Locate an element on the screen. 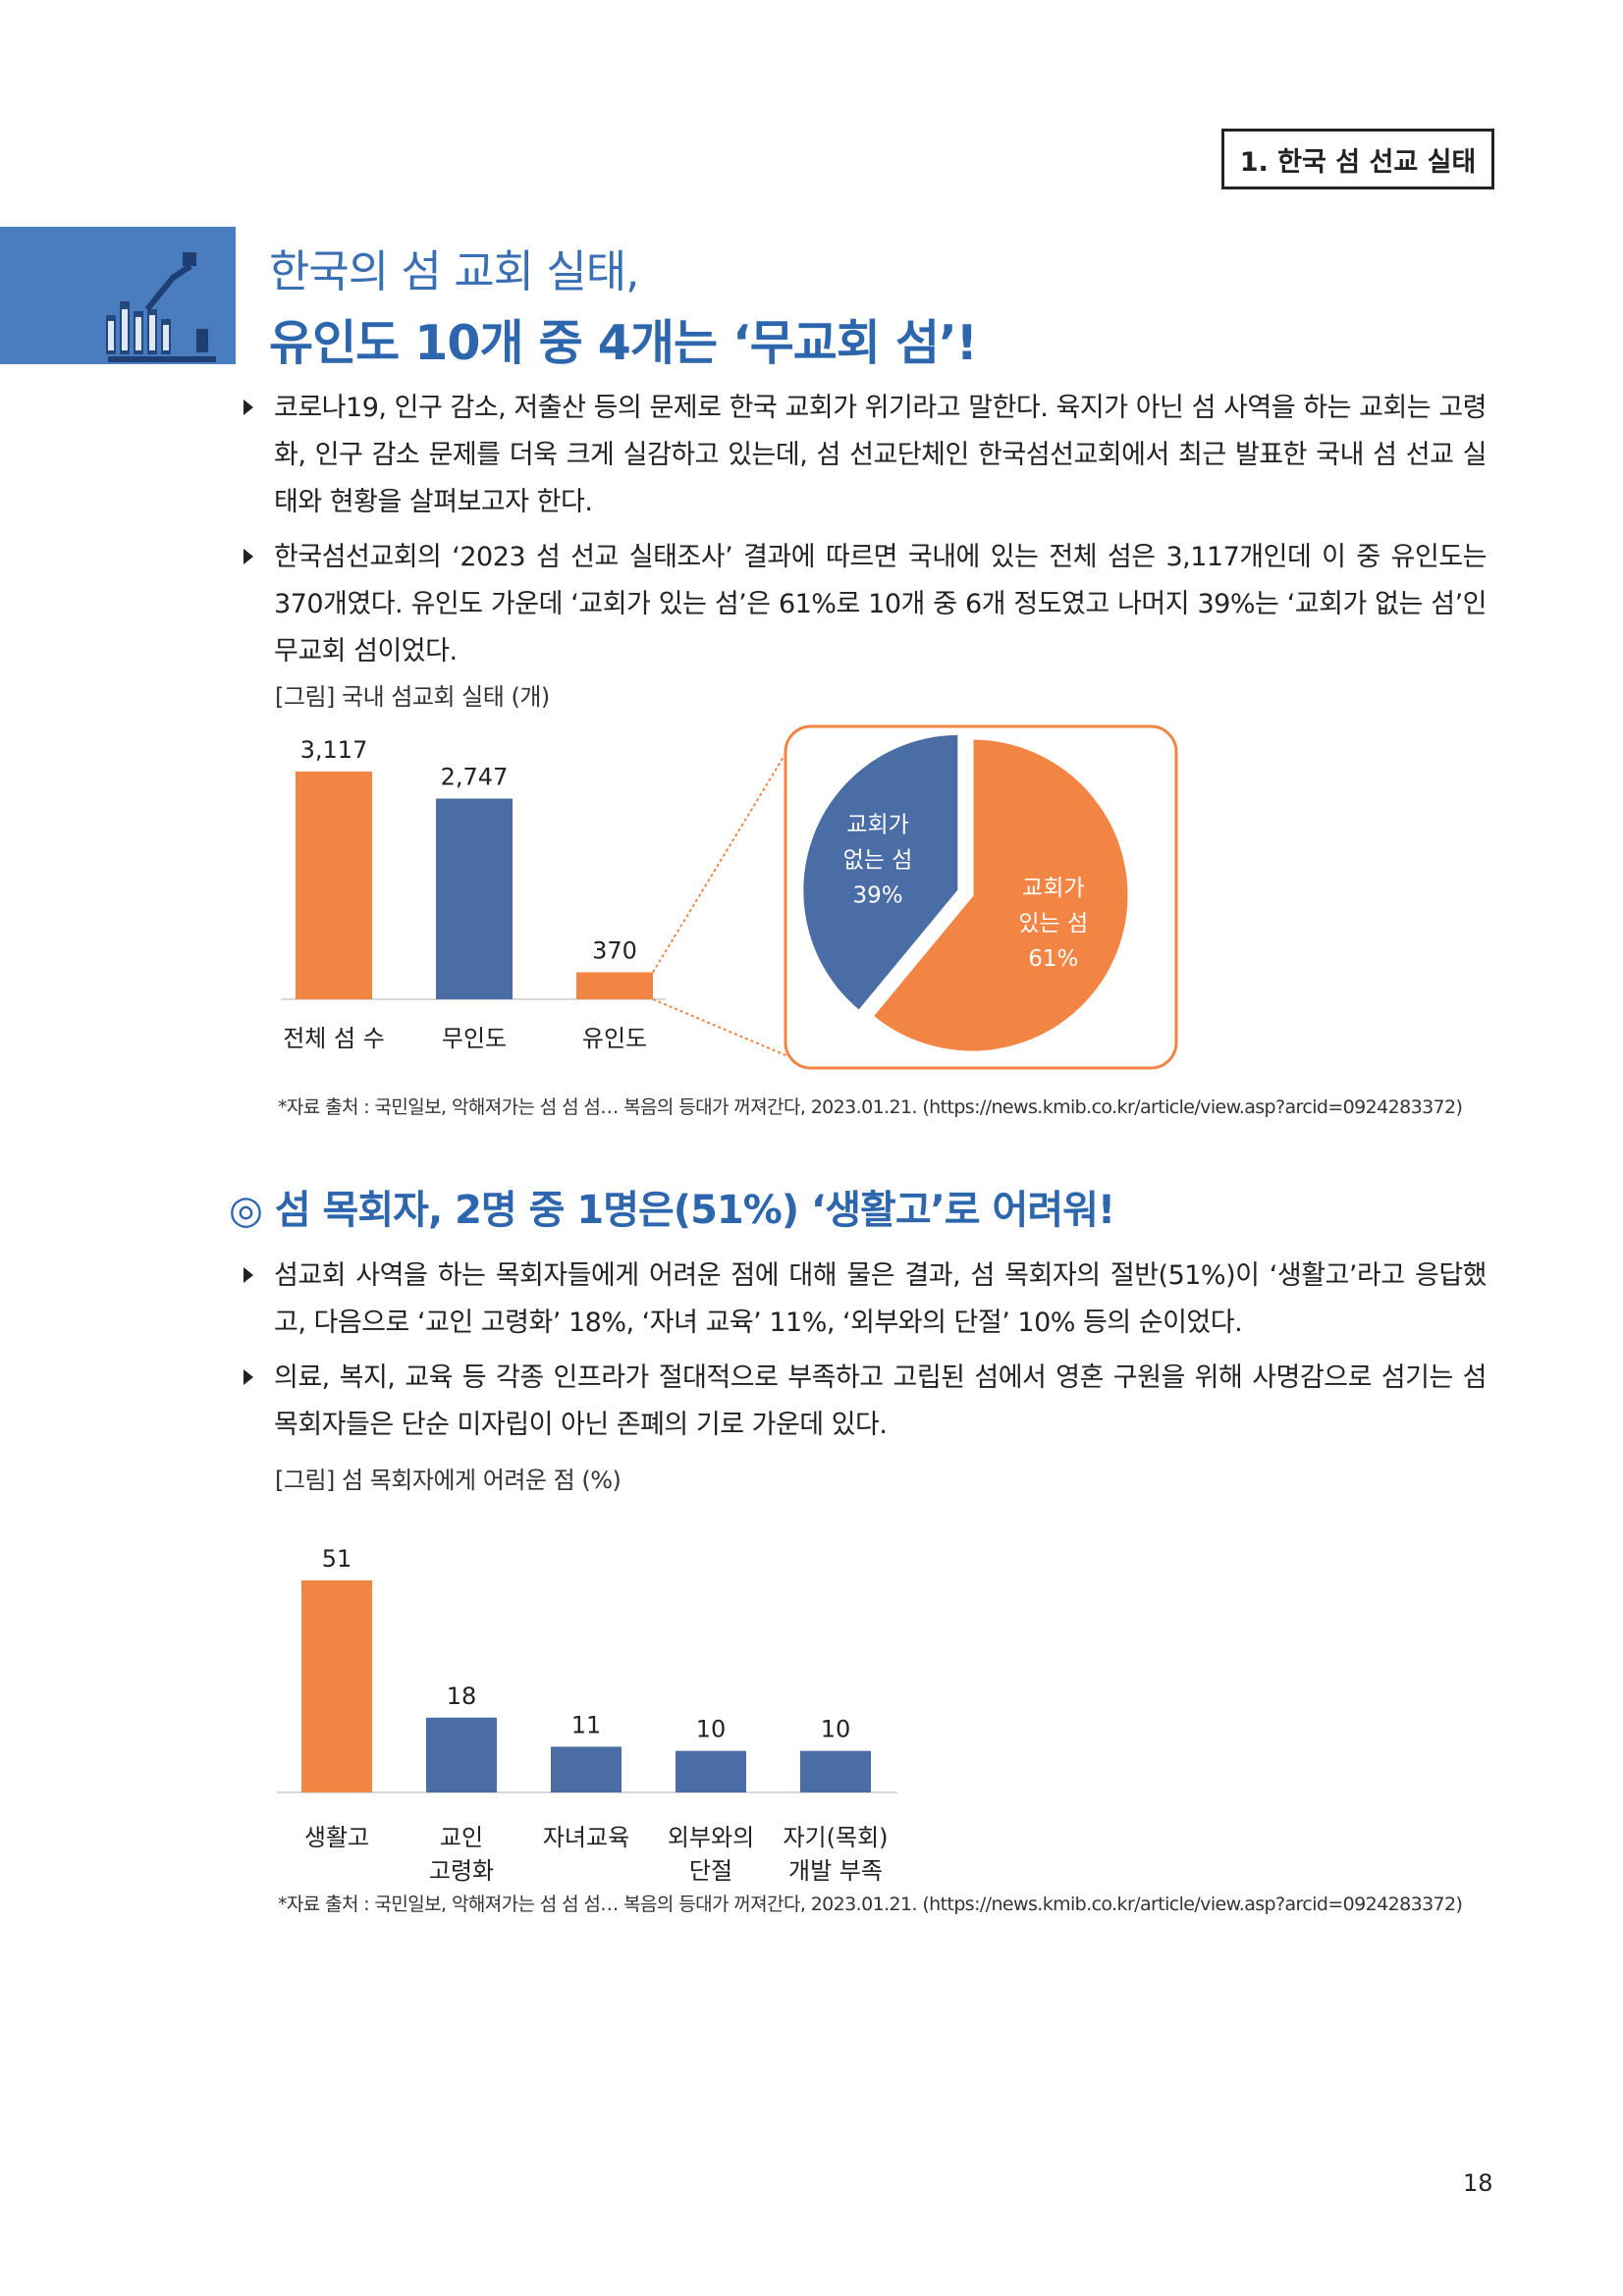  category-label: 고령화 is located at coordinates (461, 1871).